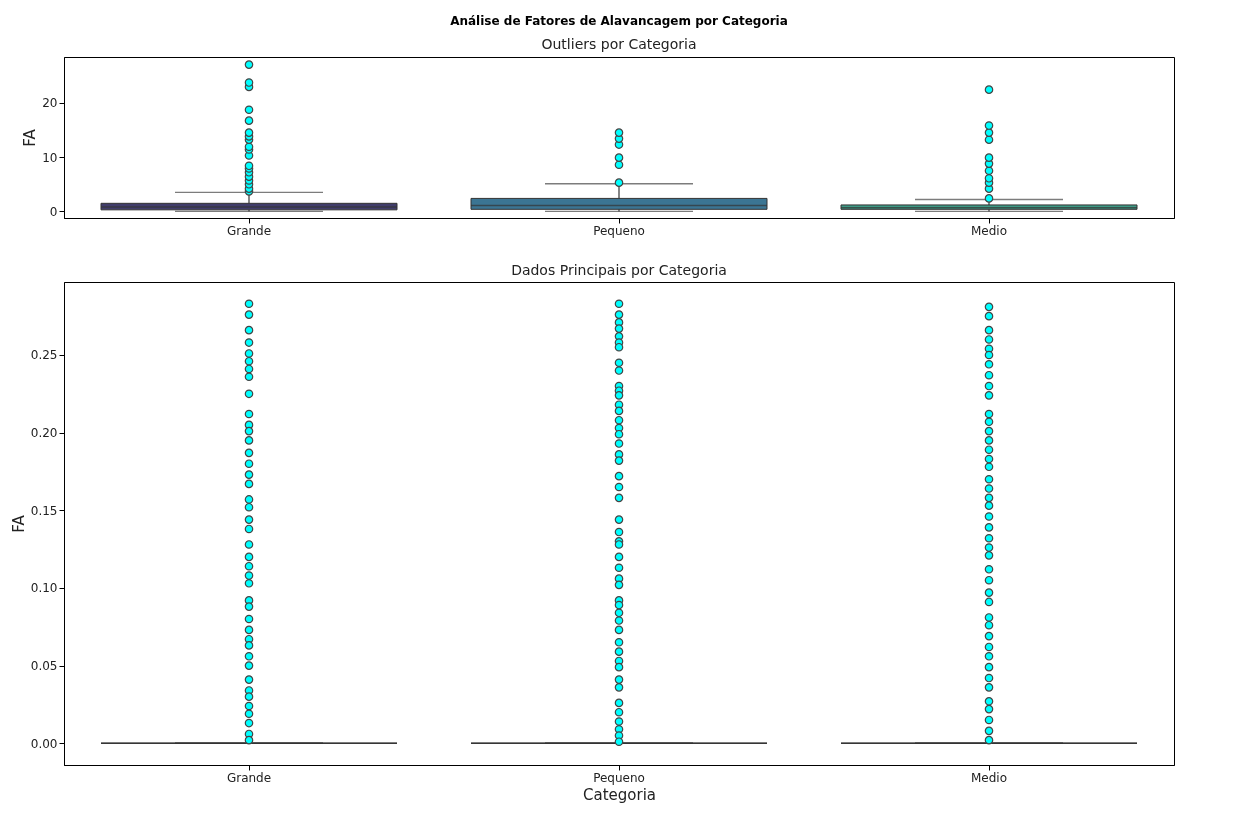 The width and height of the screenshot is (1237, 819). Describe the element at coordinates (50, 103) in the screenshot. I see `y-tick-label: 20` at that location.